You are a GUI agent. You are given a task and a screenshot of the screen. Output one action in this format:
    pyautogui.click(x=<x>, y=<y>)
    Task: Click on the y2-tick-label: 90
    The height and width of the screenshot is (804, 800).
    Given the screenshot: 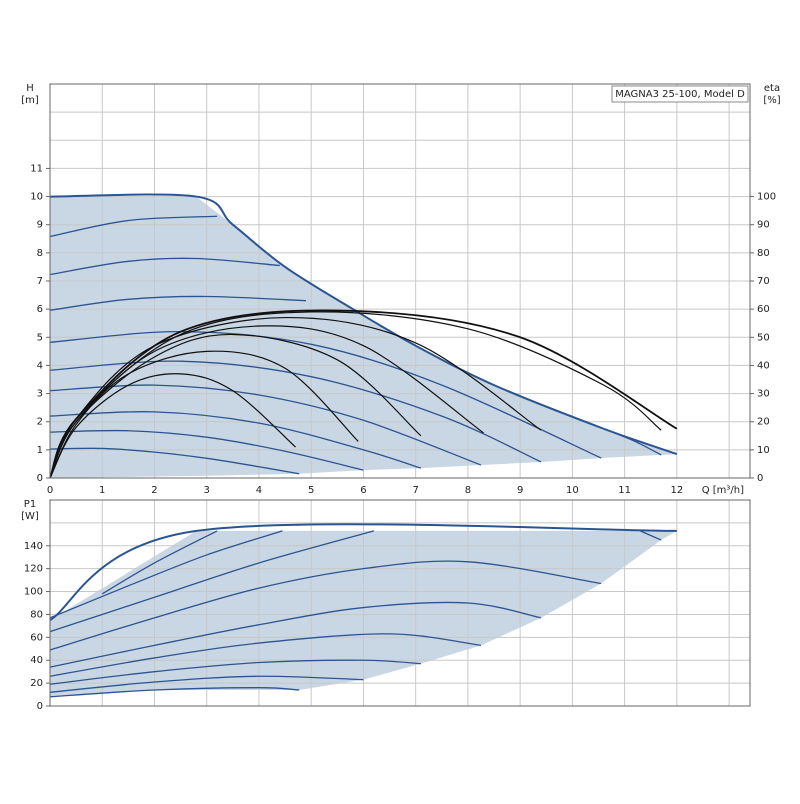 What is the action you would take?
    pyautogui.click(x=763, y=225)
    